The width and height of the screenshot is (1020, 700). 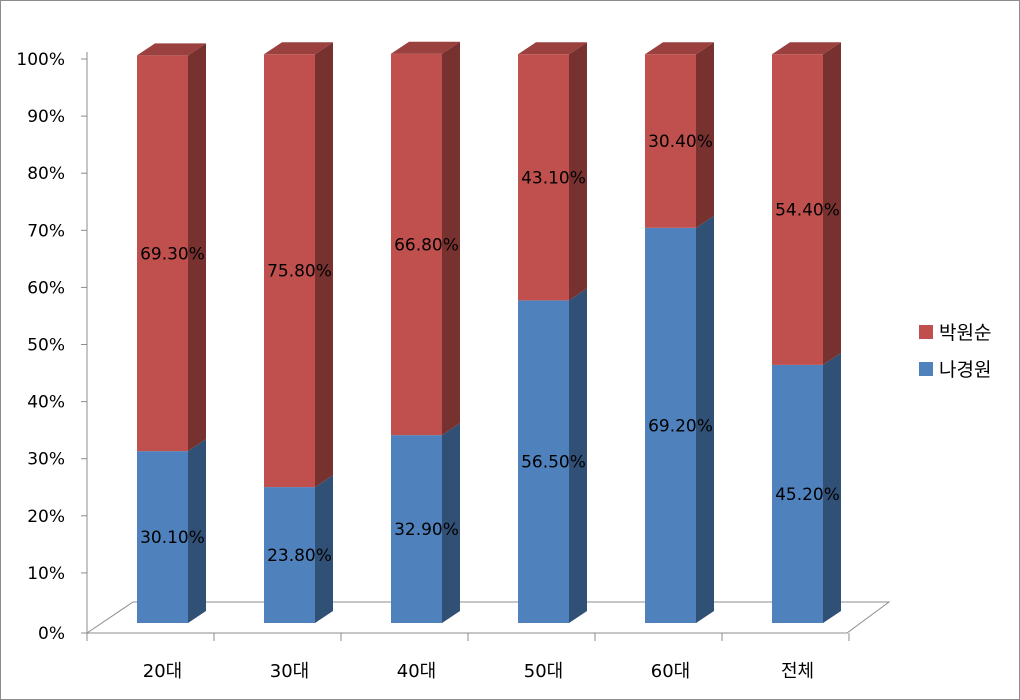 What do you see at coordinates (46, 117) in the screenshot?
I see `y-tick-label: 90%` at bounding box center [46, 117].